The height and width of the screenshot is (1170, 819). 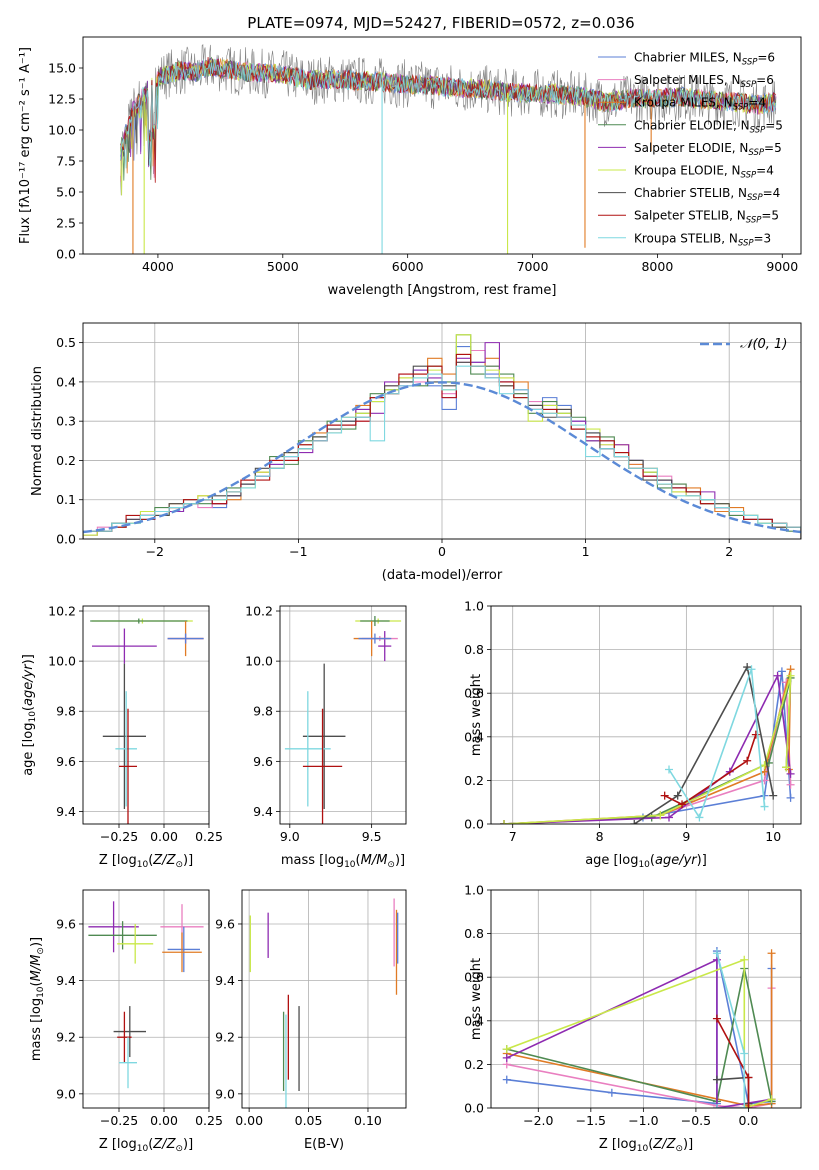 What do you see at coordinates (708, 126) in the screenshot?
I see `legend-label: Chabrier ELODIE, NSSP=5` at bounding box center [708, 126].